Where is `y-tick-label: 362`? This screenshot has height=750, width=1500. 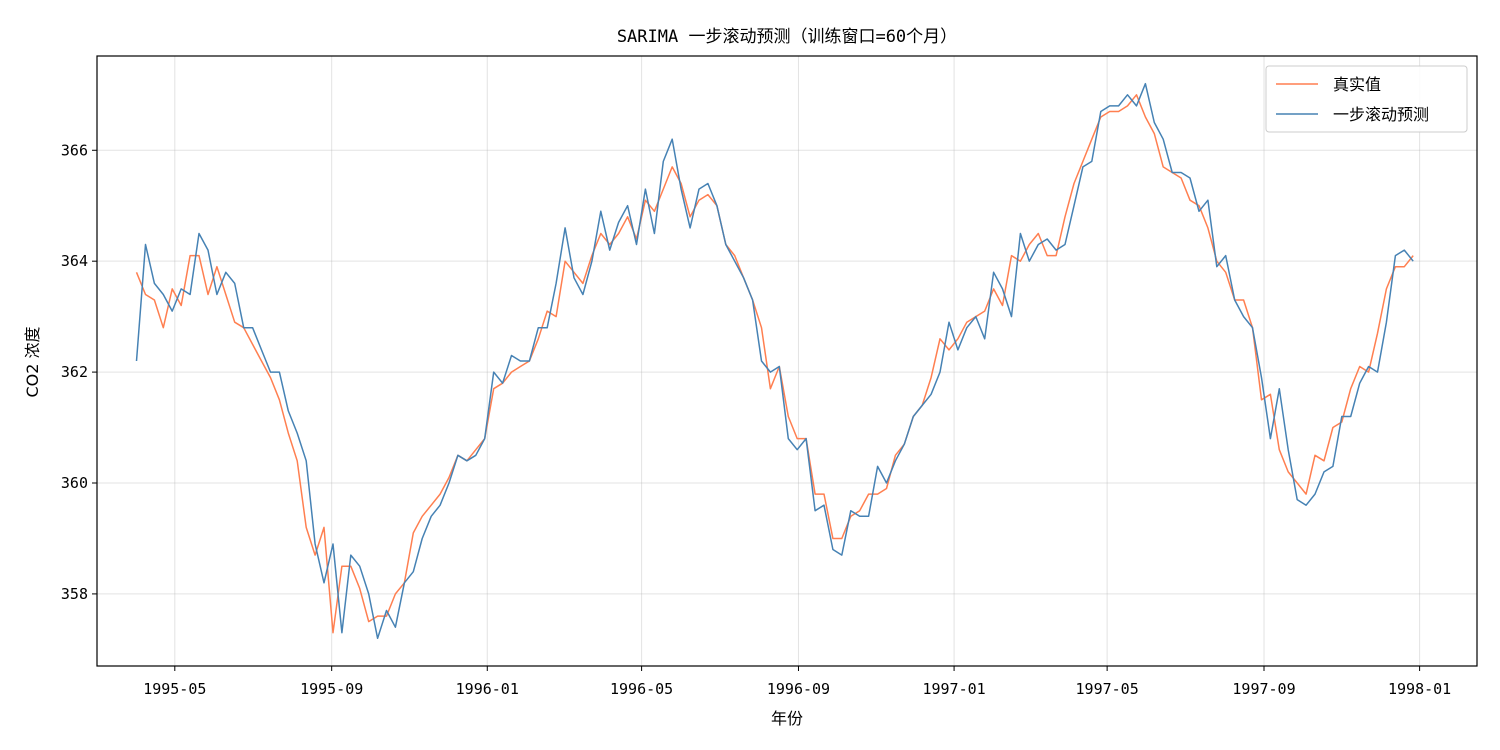 y-tick-label: 362 is located at coordinates (74, 372).